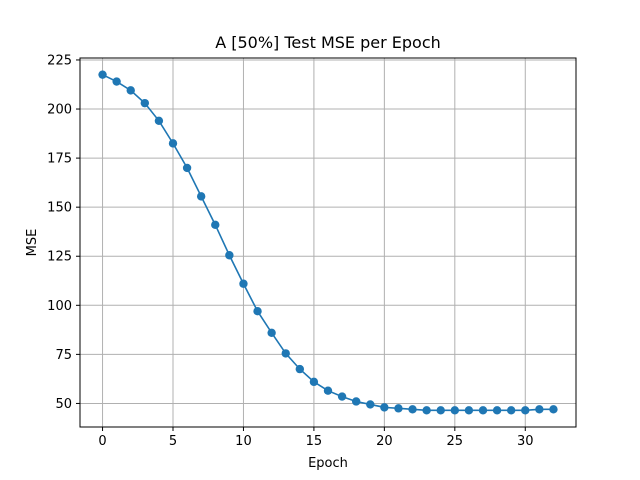 The height and width of the screenshot is (480, 640). I want to click on y-tick-label: 75, so click(63, 355).